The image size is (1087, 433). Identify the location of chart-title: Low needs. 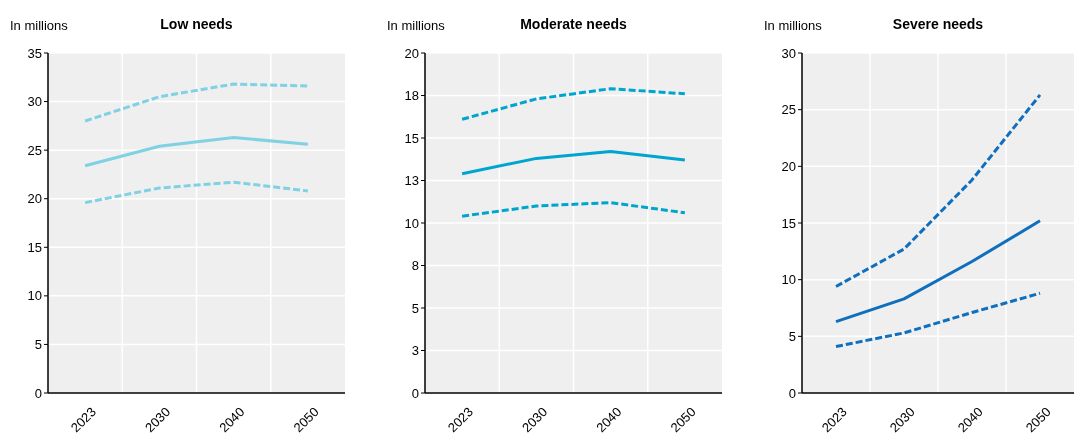
(196, 24).